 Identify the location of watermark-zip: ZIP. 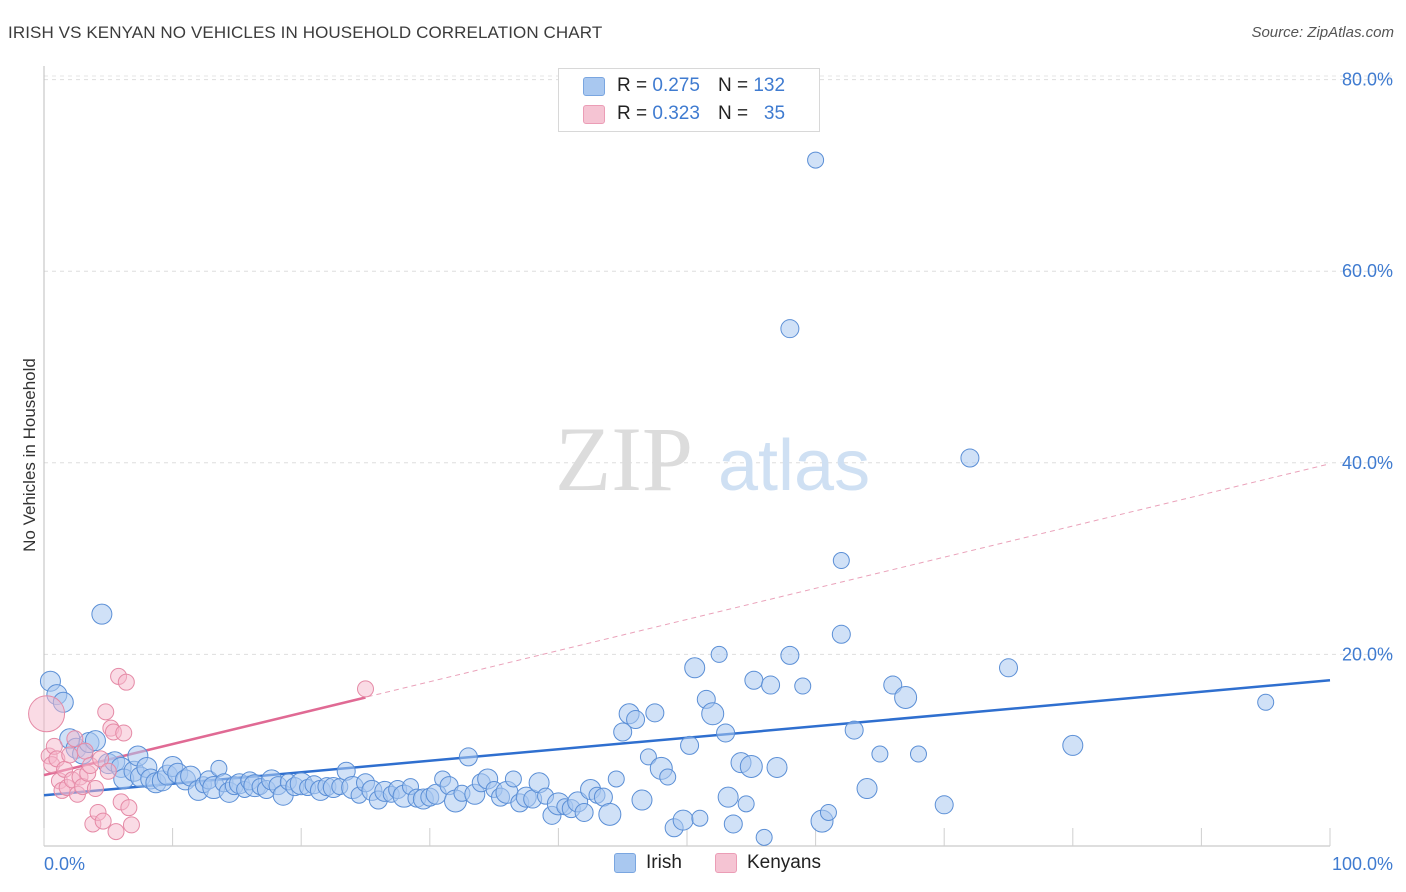
(624, 459).